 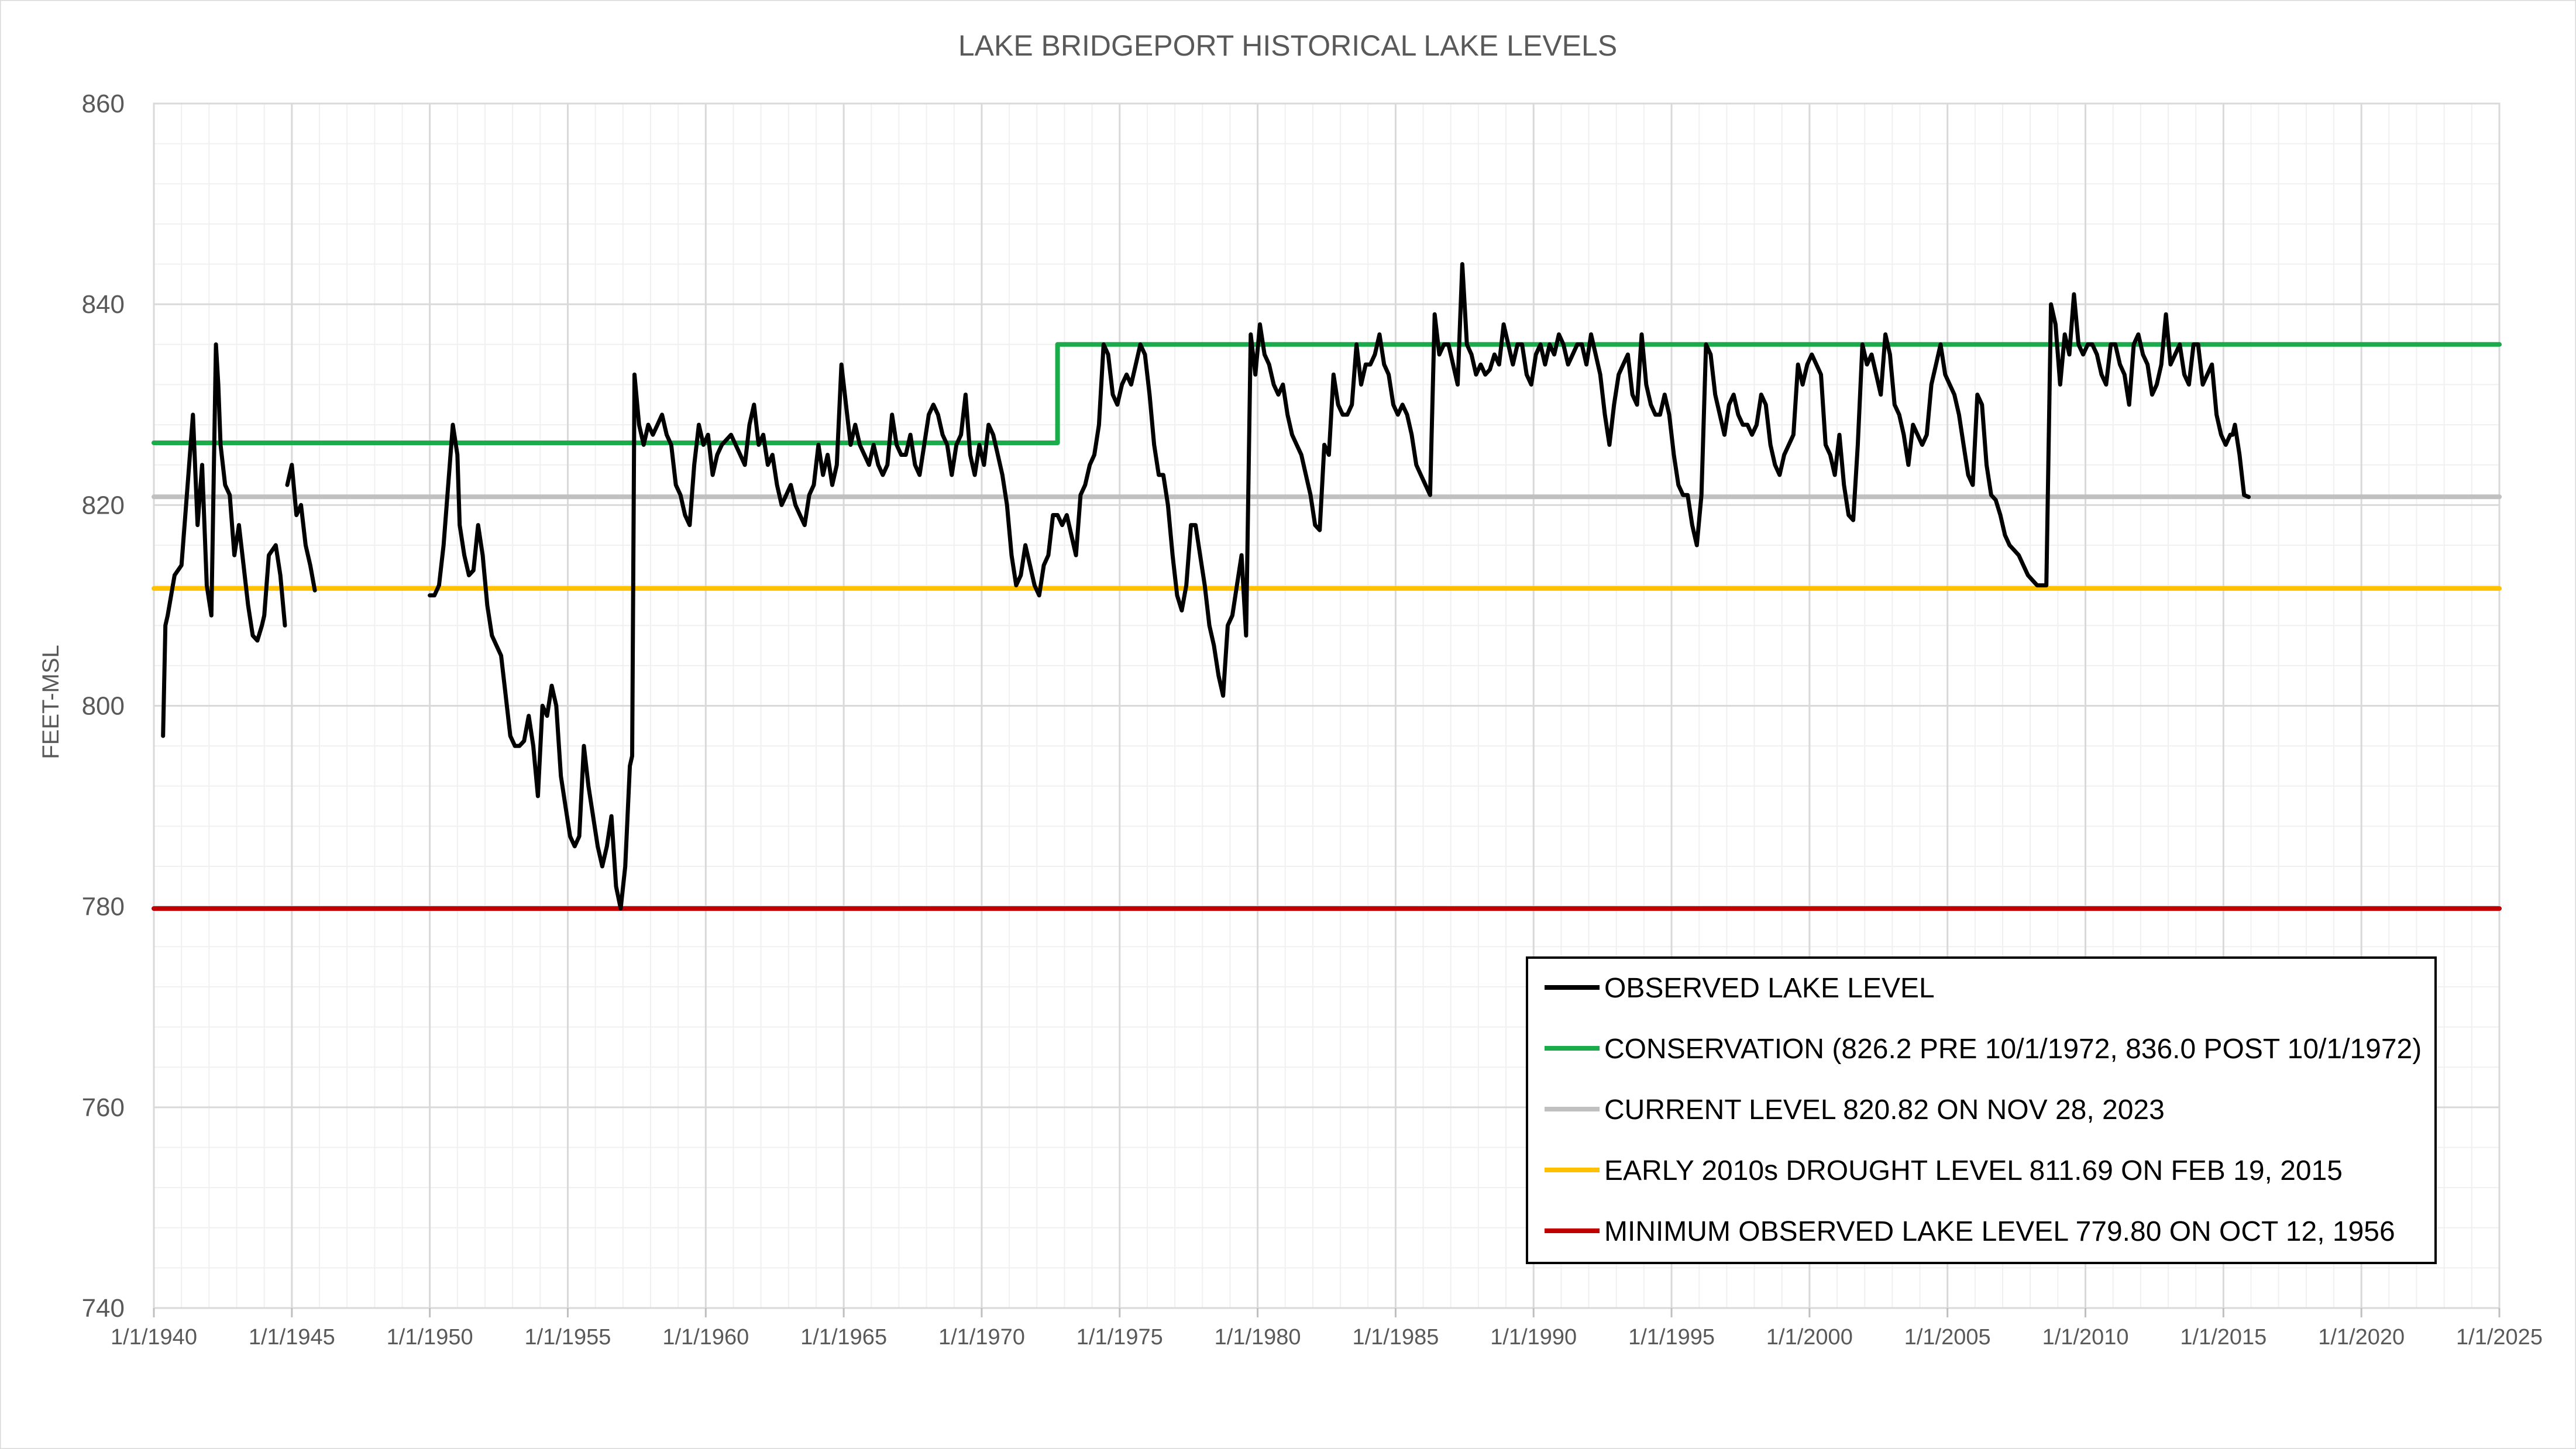 I want to click on x-tick-label: 1/1/1995, so click(x=1672, y=1337).